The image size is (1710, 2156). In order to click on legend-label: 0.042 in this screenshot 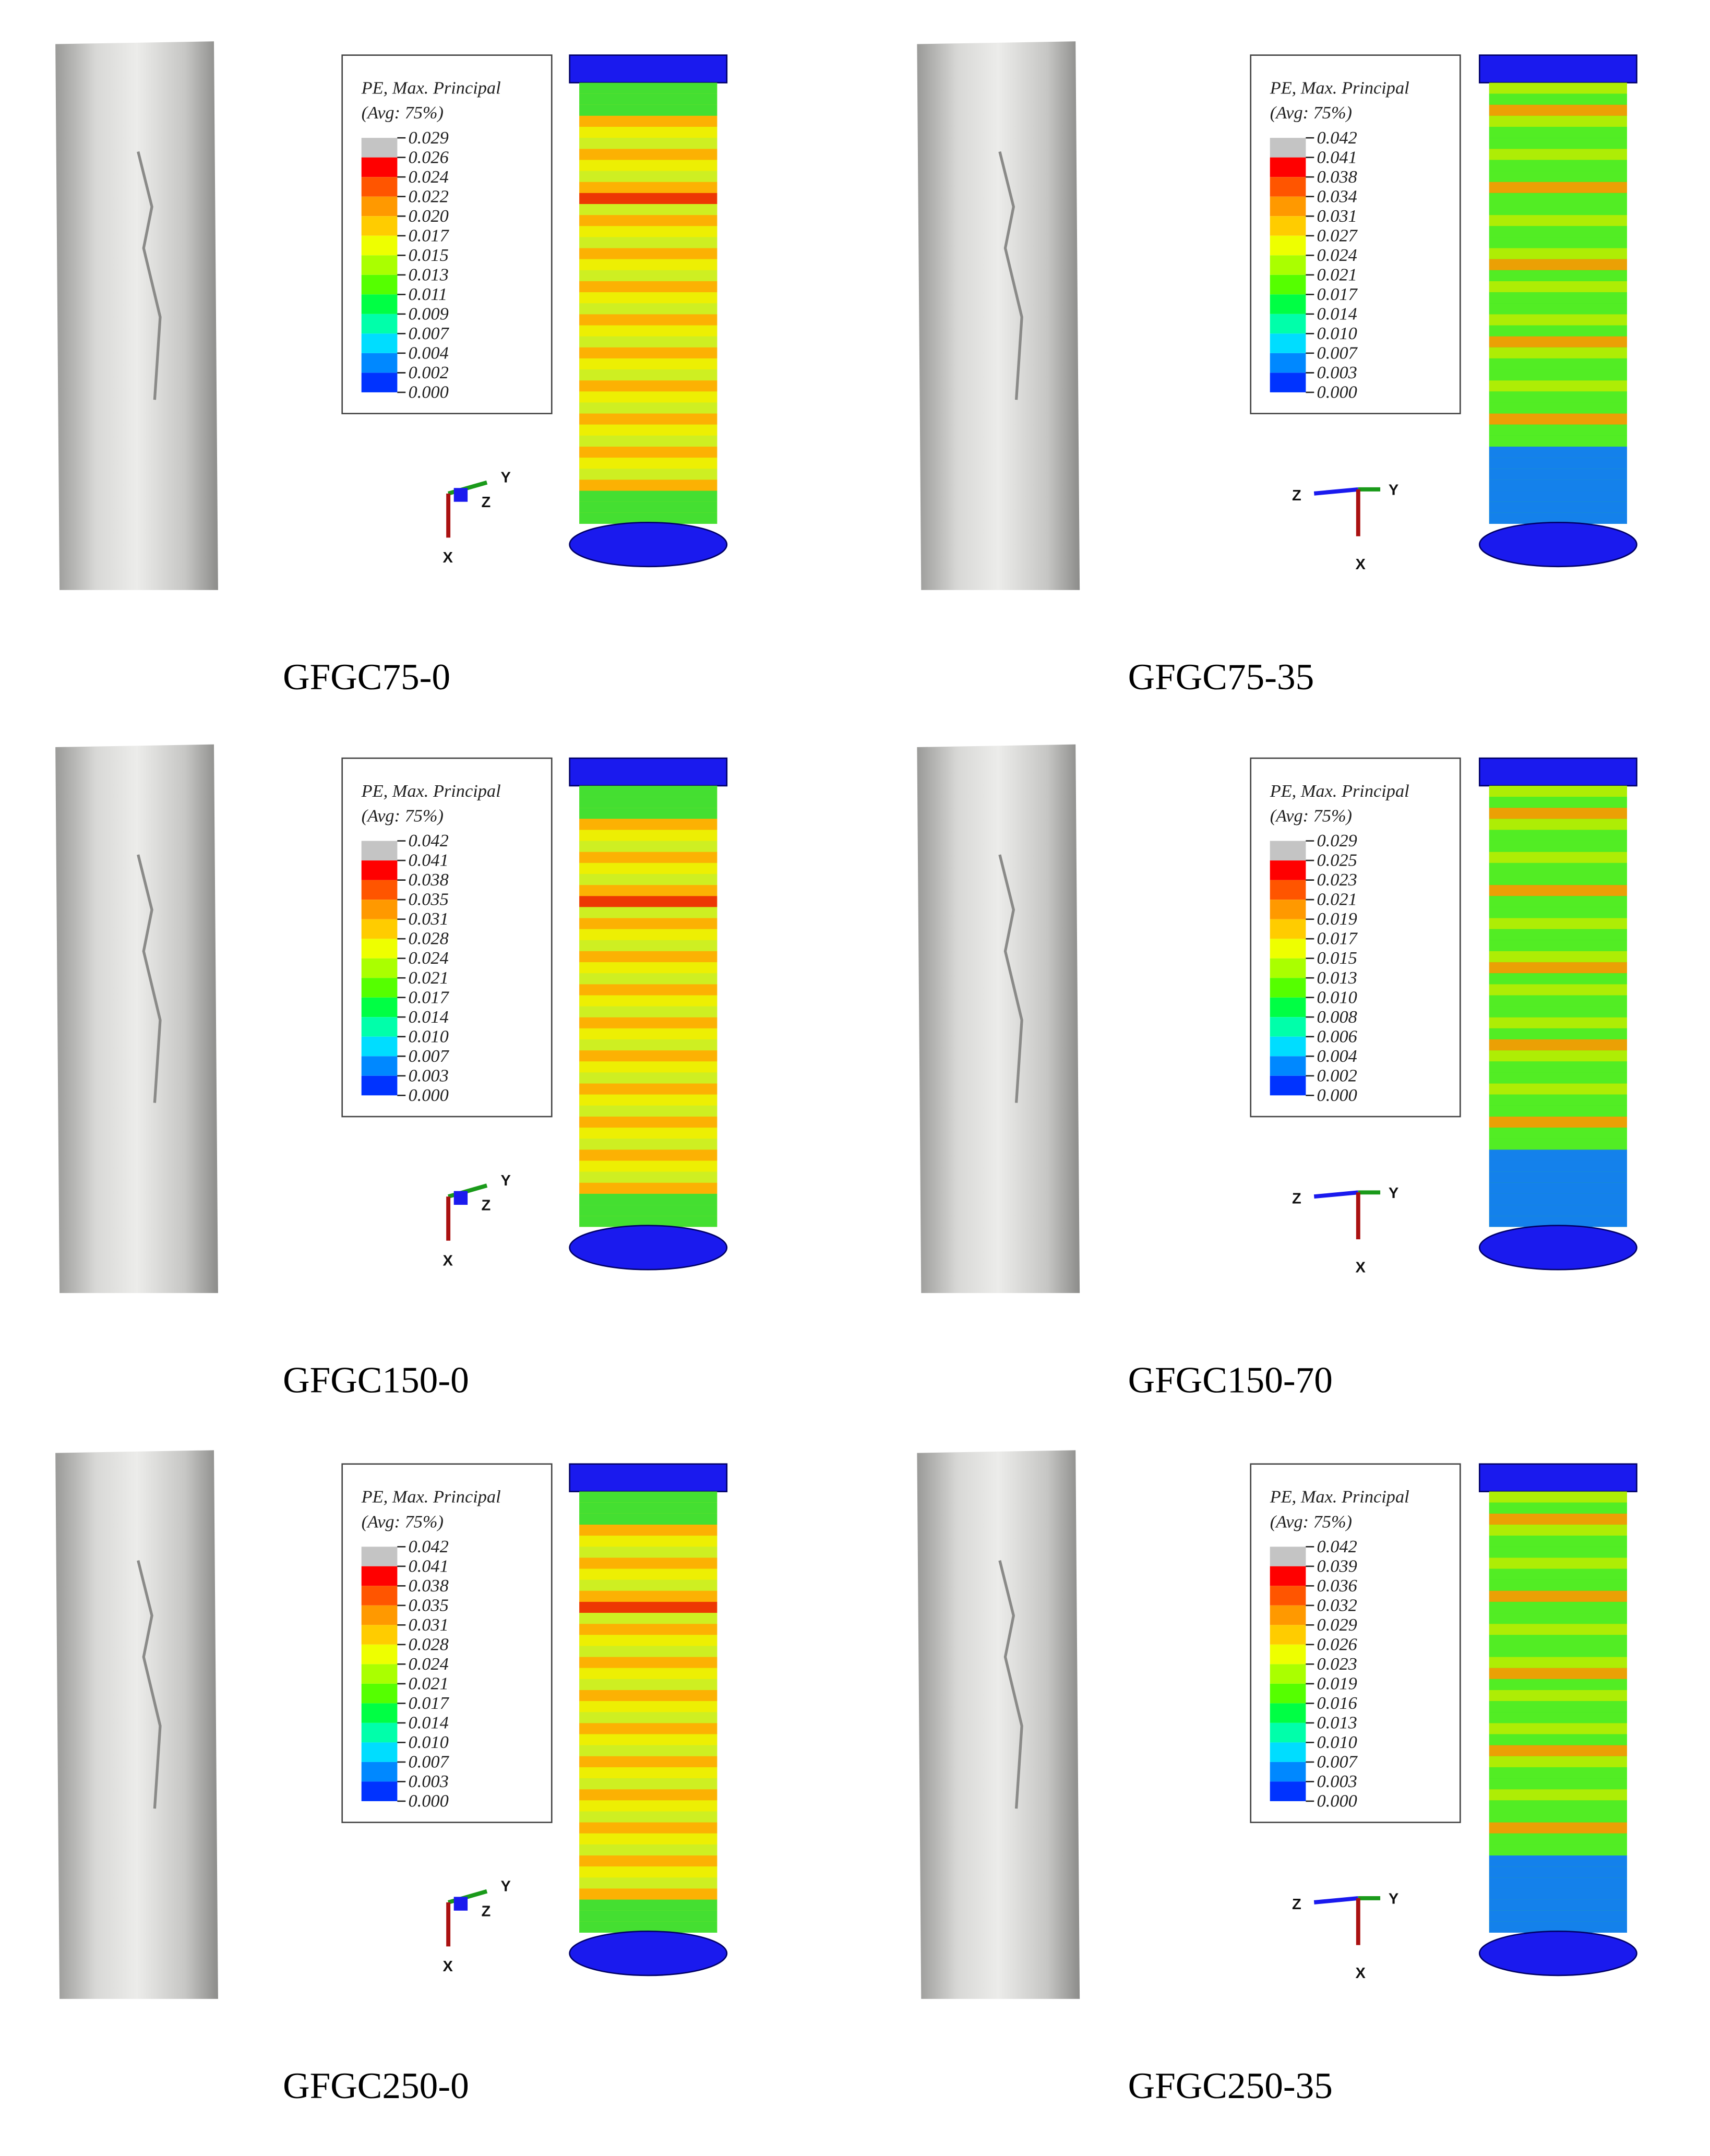, I will do `click(1337, 1546)`.